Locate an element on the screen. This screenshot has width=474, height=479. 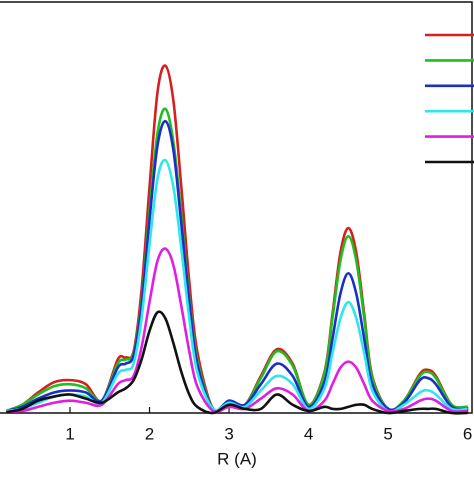
x-tick-label: 1 is located at coordinates (69, 433).